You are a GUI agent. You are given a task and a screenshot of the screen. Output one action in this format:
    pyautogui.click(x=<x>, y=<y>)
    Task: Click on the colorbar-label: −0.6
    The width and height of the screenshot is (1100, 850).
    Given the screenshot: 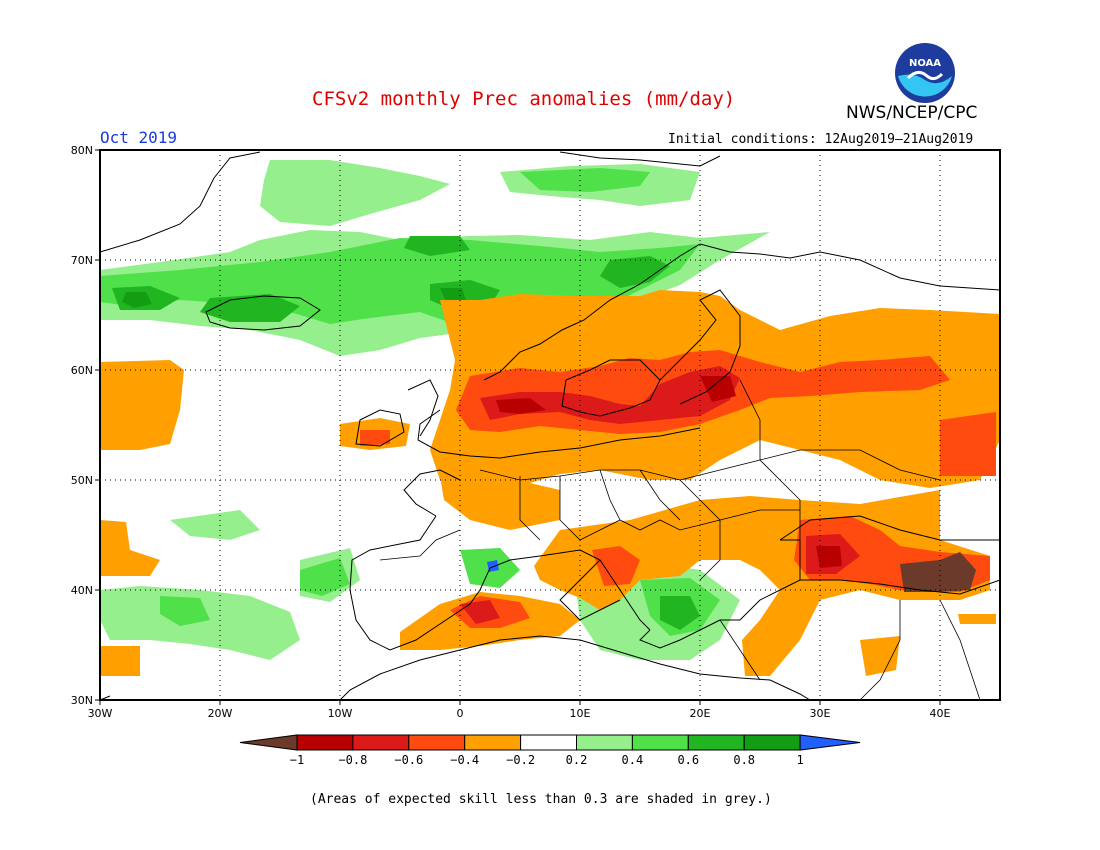 What is the action you would take?
    pyautogui.click(x=408, y=760)
    